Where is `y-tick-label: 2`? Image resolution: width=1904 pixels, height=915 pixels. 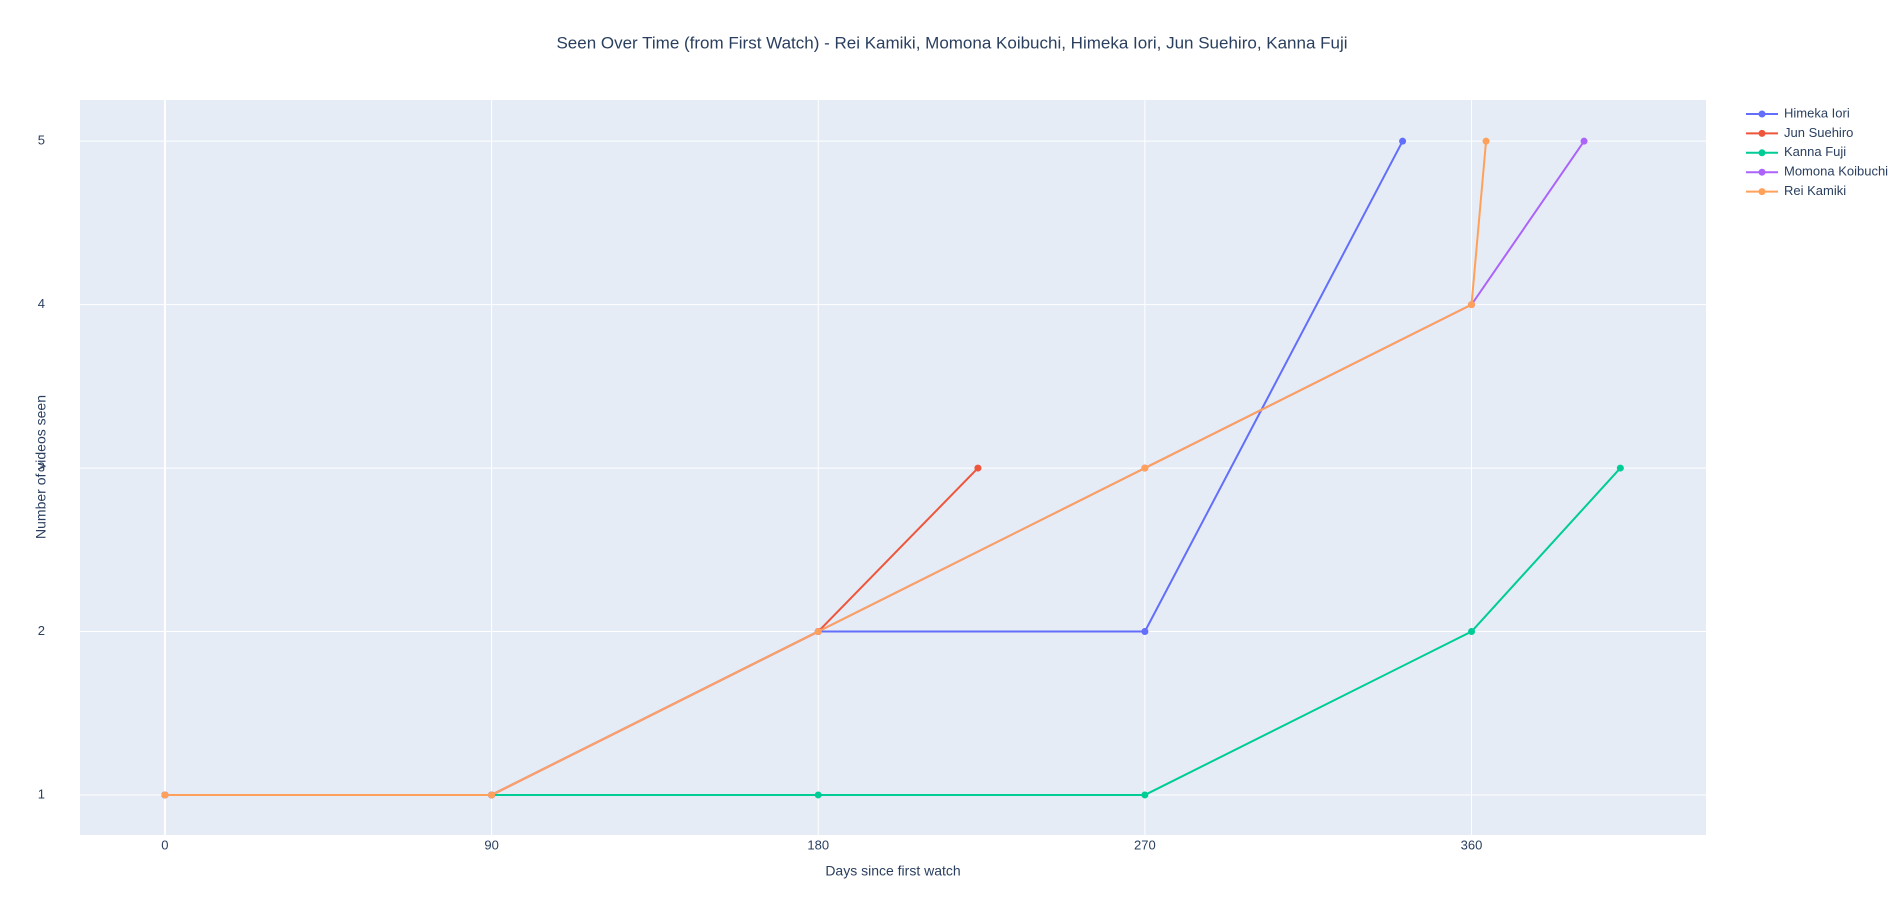 y-tick-label: 2 is located at coordinates (41, 630).